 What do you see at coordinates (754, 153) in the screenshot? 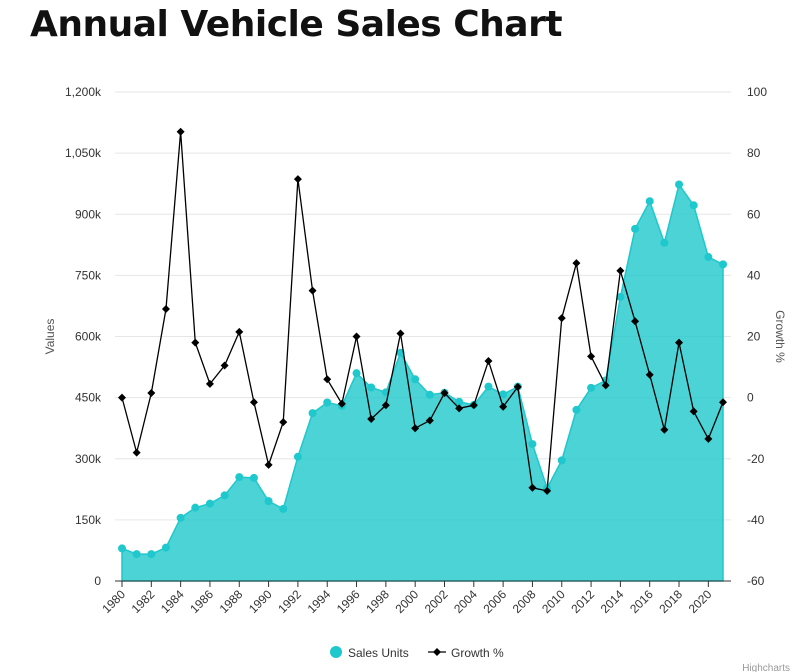
I see `right-tick-label: 80` at bounding box center [754, 153].